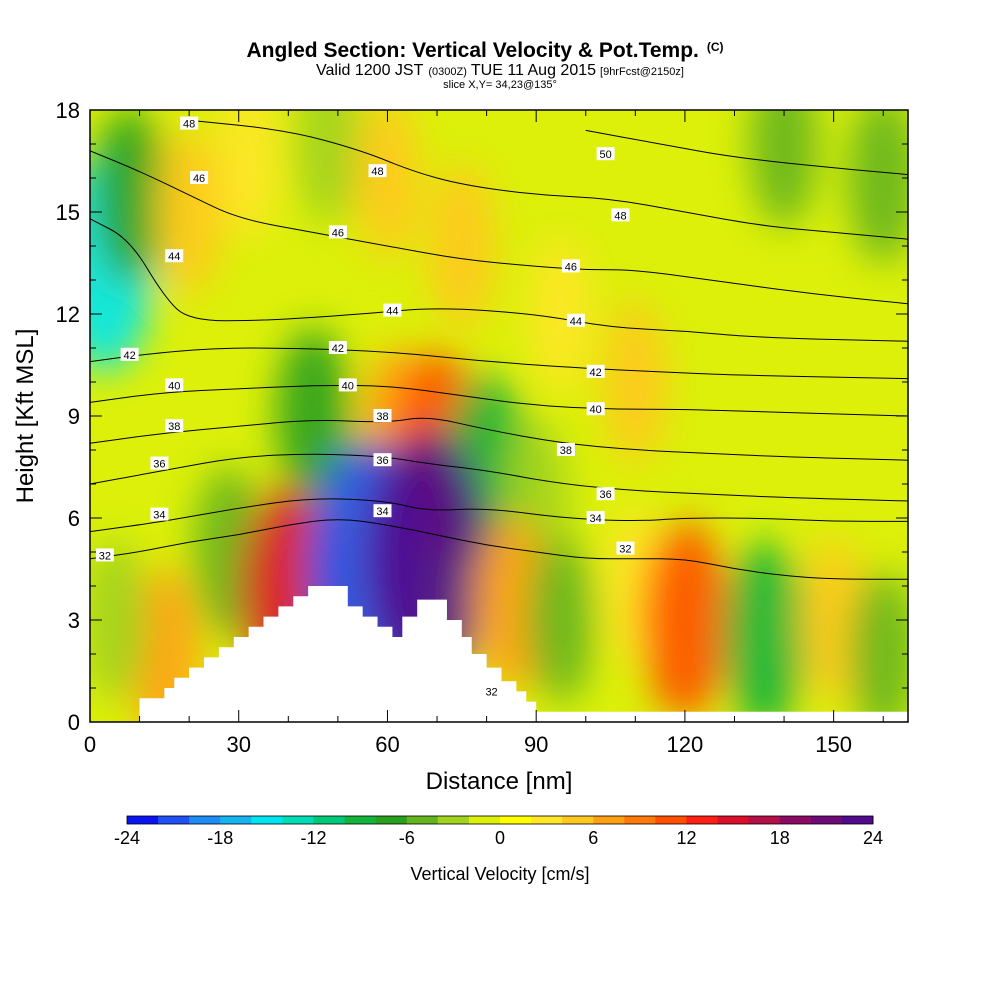 Image resolution: width=1000 pixels, height=1000 pixels. I want to click on contour-label-text: 40, so click(348, 386).